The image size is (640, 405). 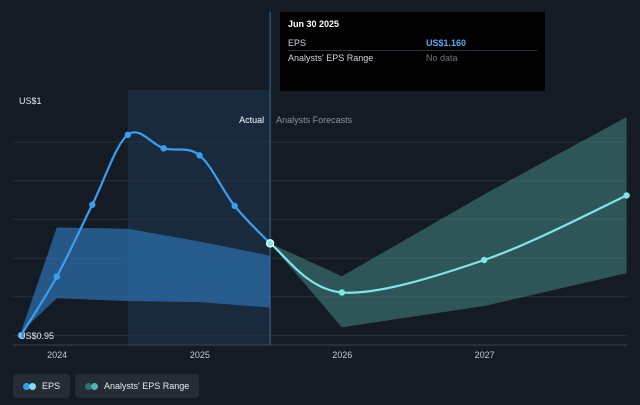 What do you see at coordinates (331, 58) in the screenshot?
I see `tooltip-range-label: Analysts' EPS Range` at bounding box center [331, 58].